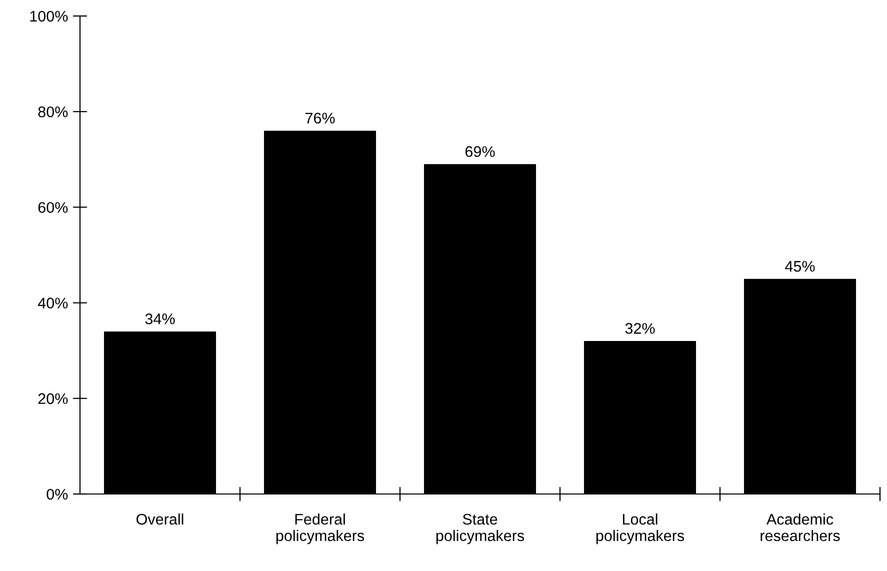  I want to click on y-tick-label: 60%, so click(53, 207).